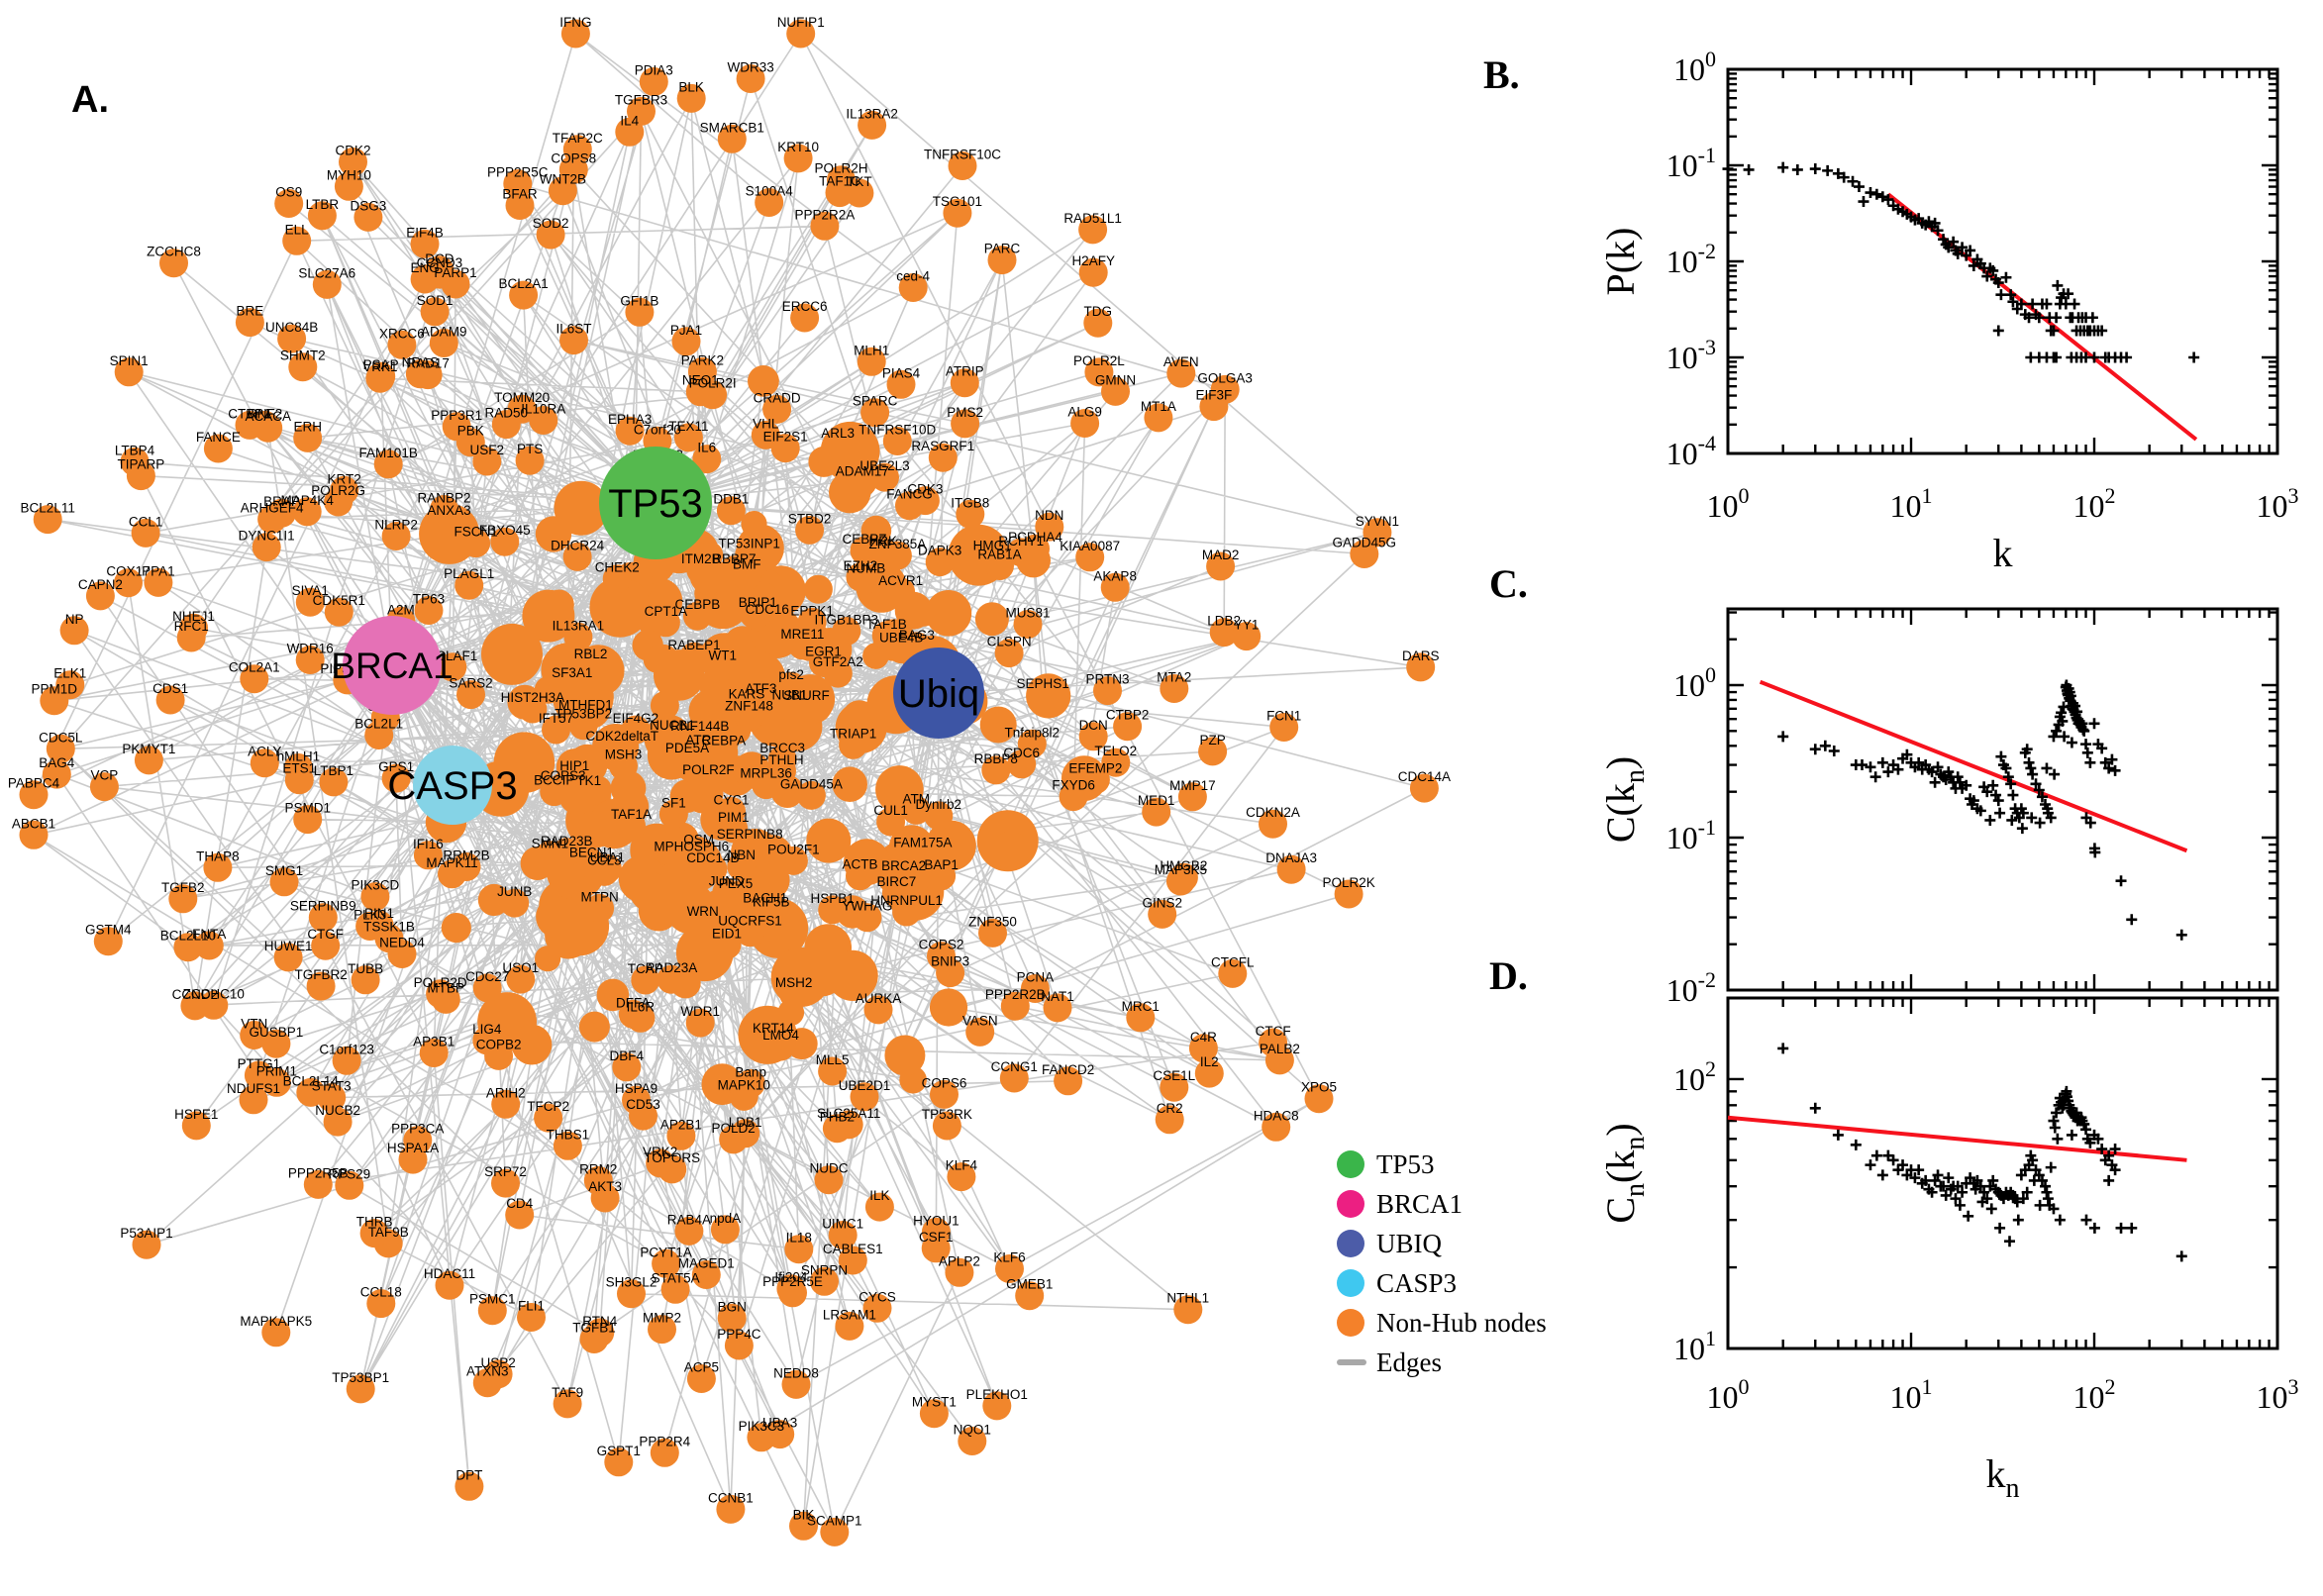 The width and height of the screenshot is (2323, 1596). Describe the element at coordinates (627, 1055) in the screenshot. I see `gene-label: DBF4` at that location.